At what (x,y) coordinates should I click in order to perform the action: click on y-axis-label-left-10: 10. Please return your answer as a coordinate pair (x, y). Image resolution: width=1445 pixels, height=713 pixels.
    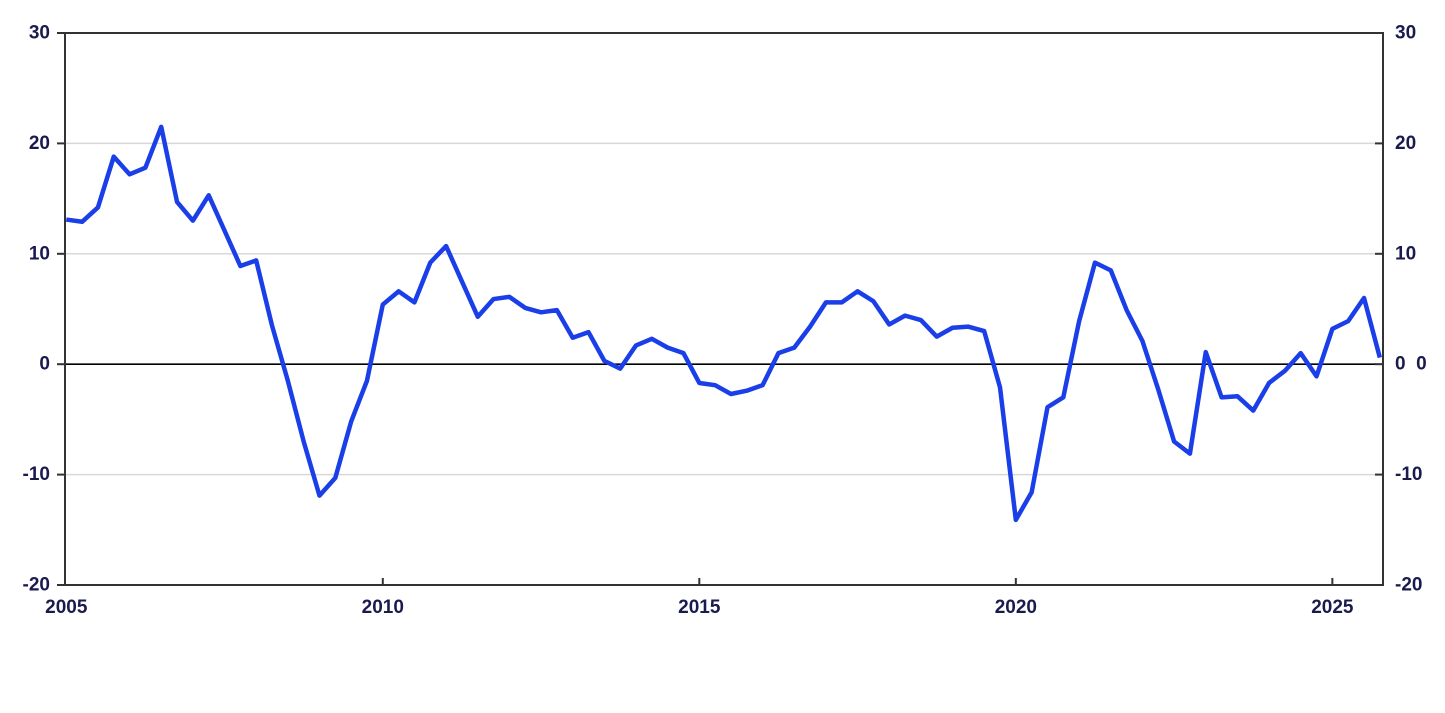
    Looking at the image, I should click on (39, 253).